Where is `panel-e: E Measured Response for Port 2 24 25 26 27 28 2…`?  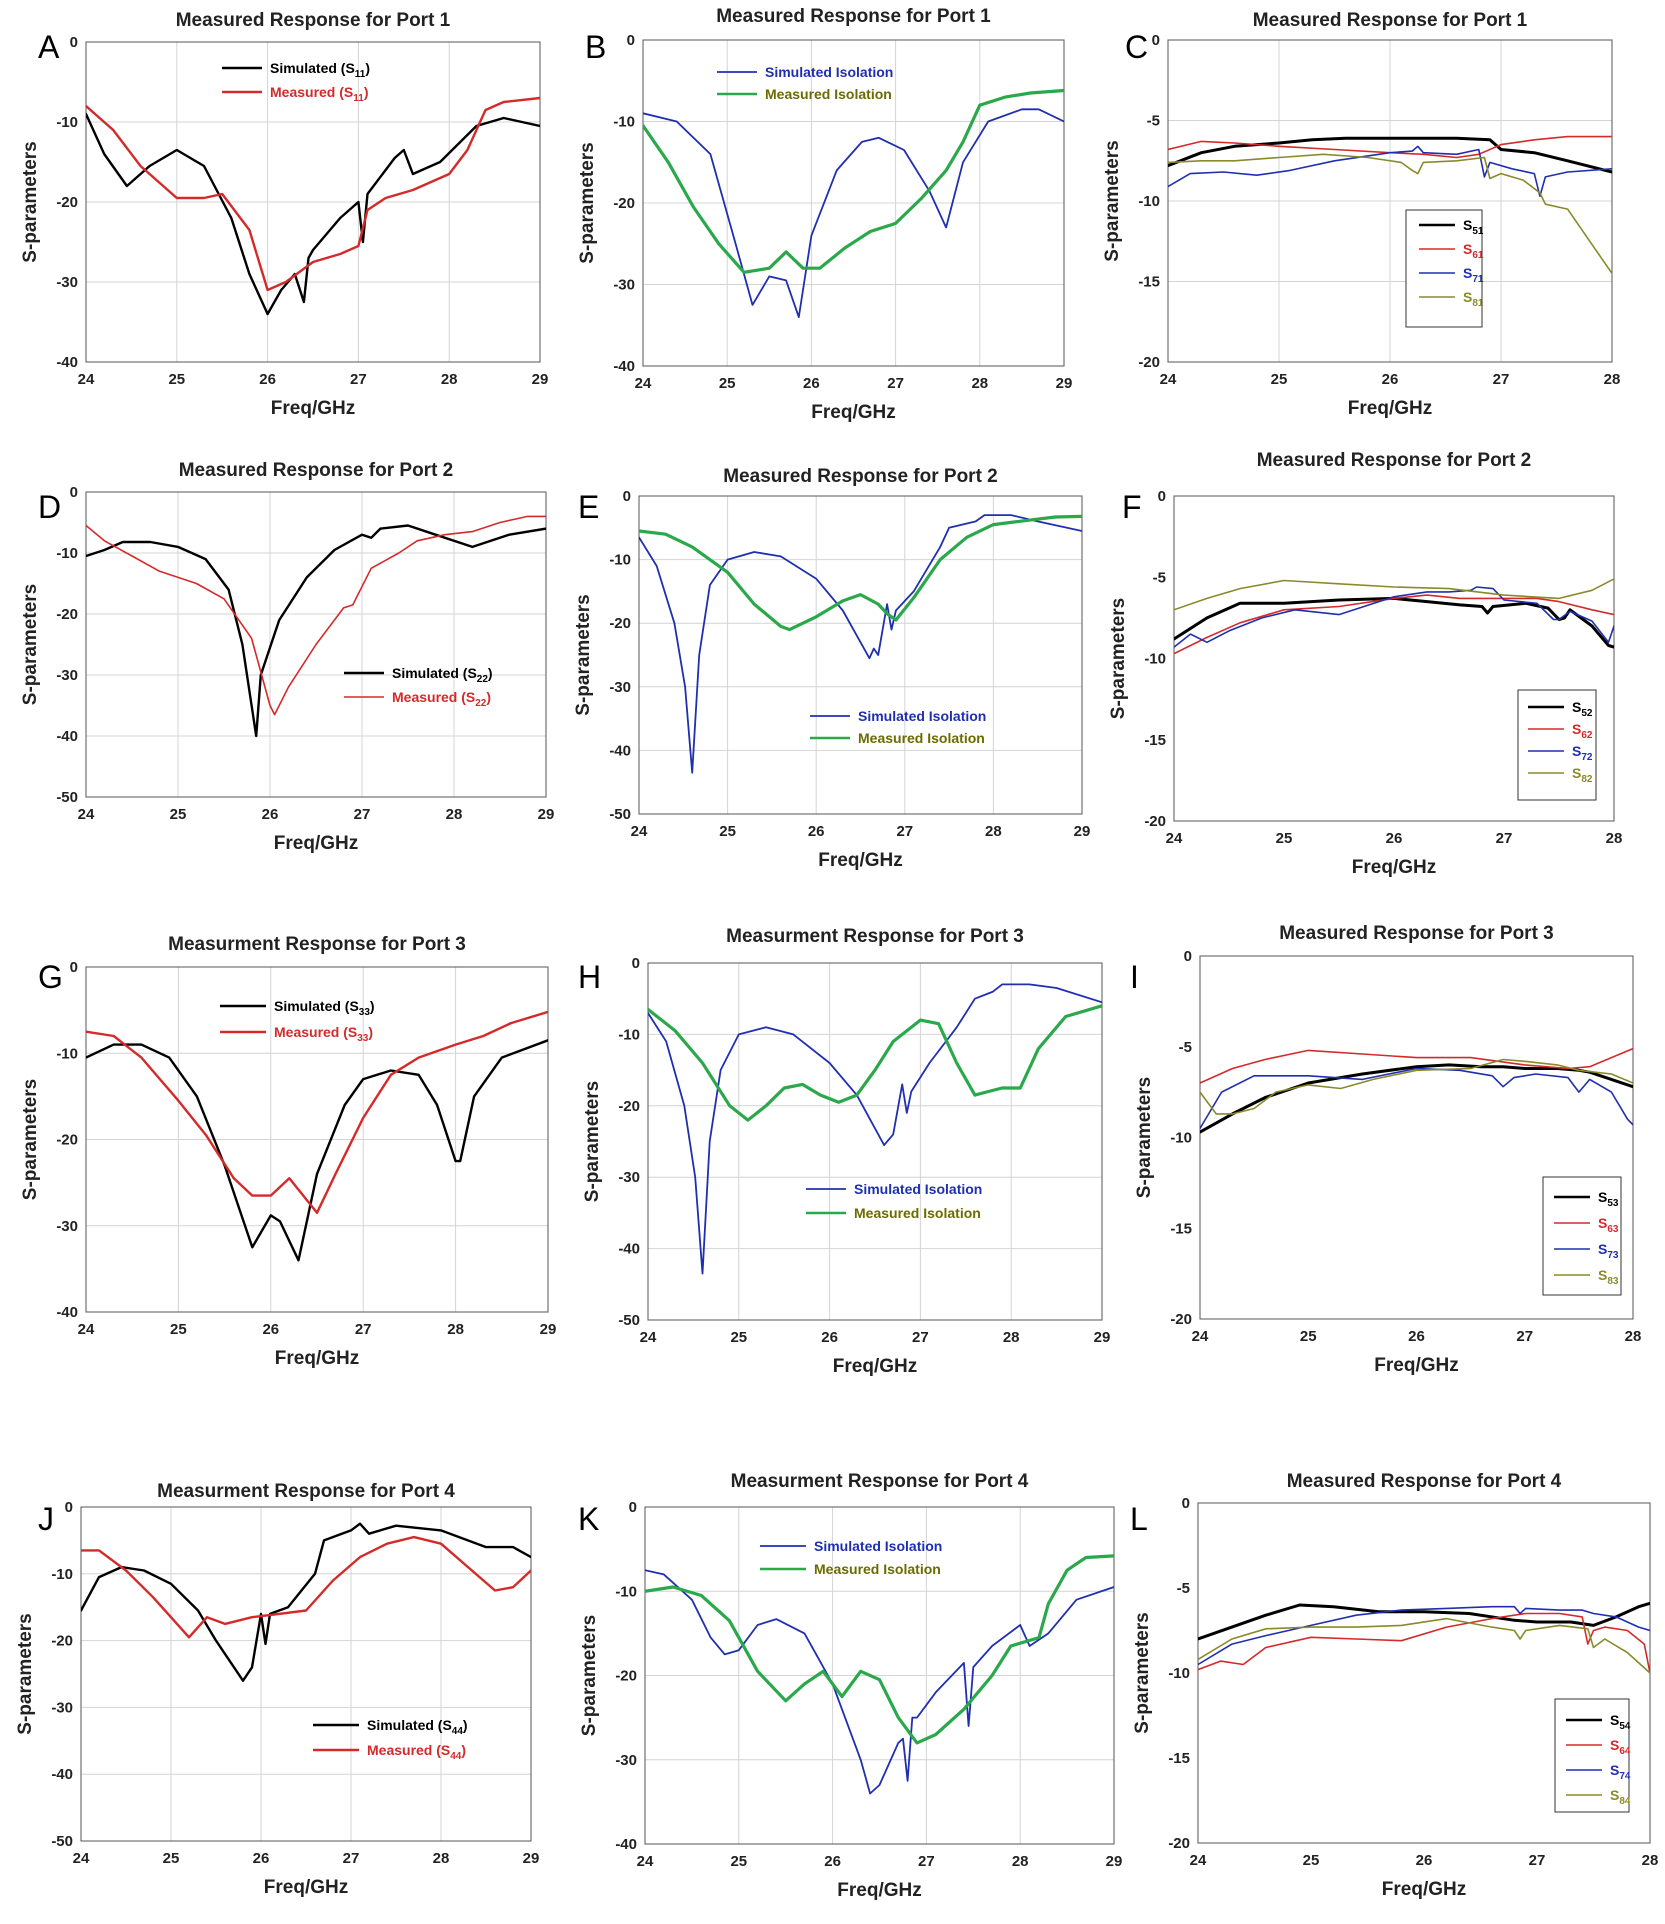
panel-e: E Measured Response for Port 2 24 25 26 27 28 2… is located at coordinates (831, 668).